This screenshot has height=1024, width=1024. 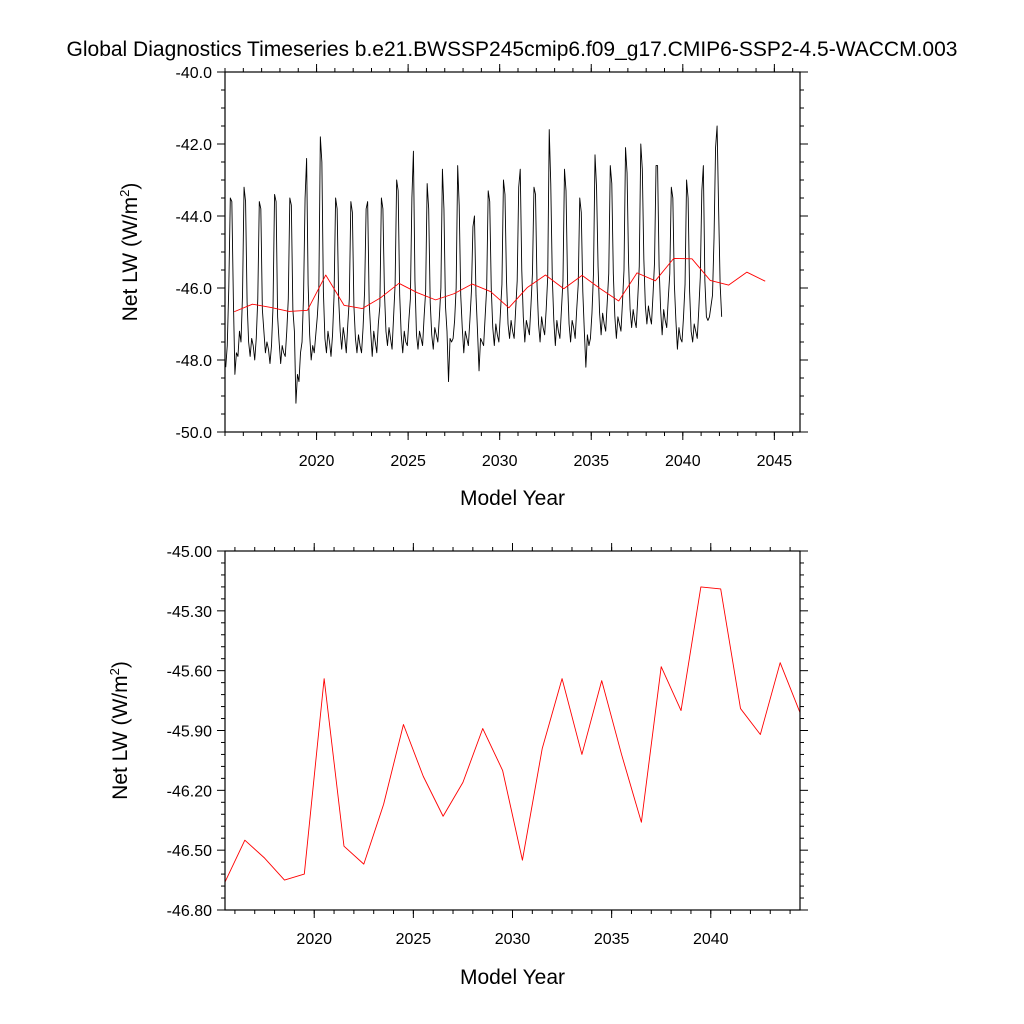 What do you see at coordinates (194, 361) in the screenshot?
I see `y-tick-label: -48.0` at bounding box center [194, 361].